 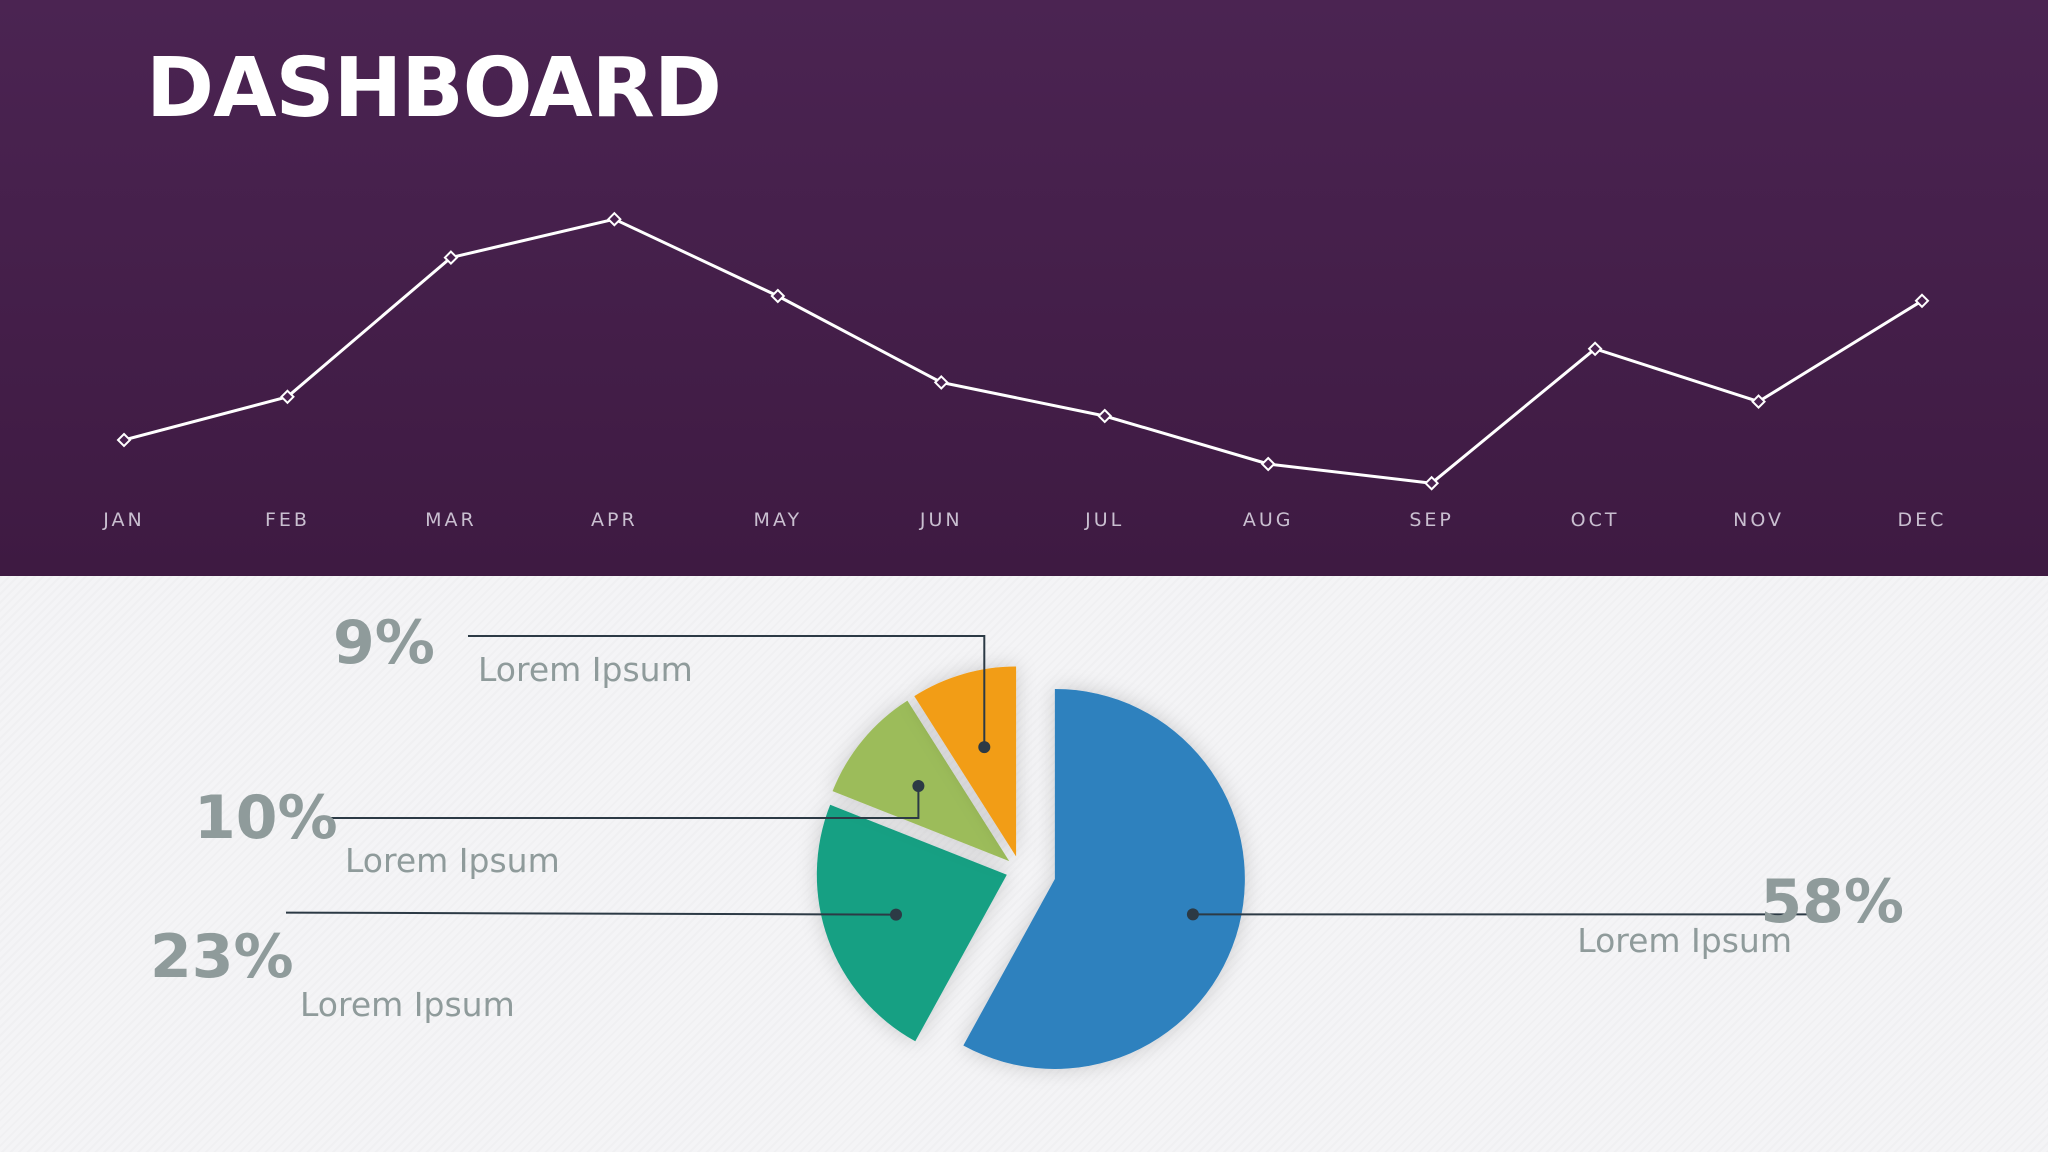 I want to click on page-title: DASHBOARD, so click(x=434, y=88).